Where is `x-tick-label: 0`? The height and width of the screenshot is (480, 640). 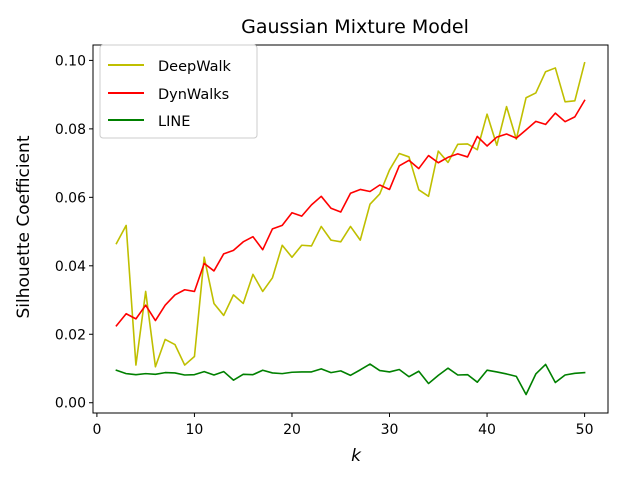
x-tick-label: 0 is located at coordinates (96, 430).